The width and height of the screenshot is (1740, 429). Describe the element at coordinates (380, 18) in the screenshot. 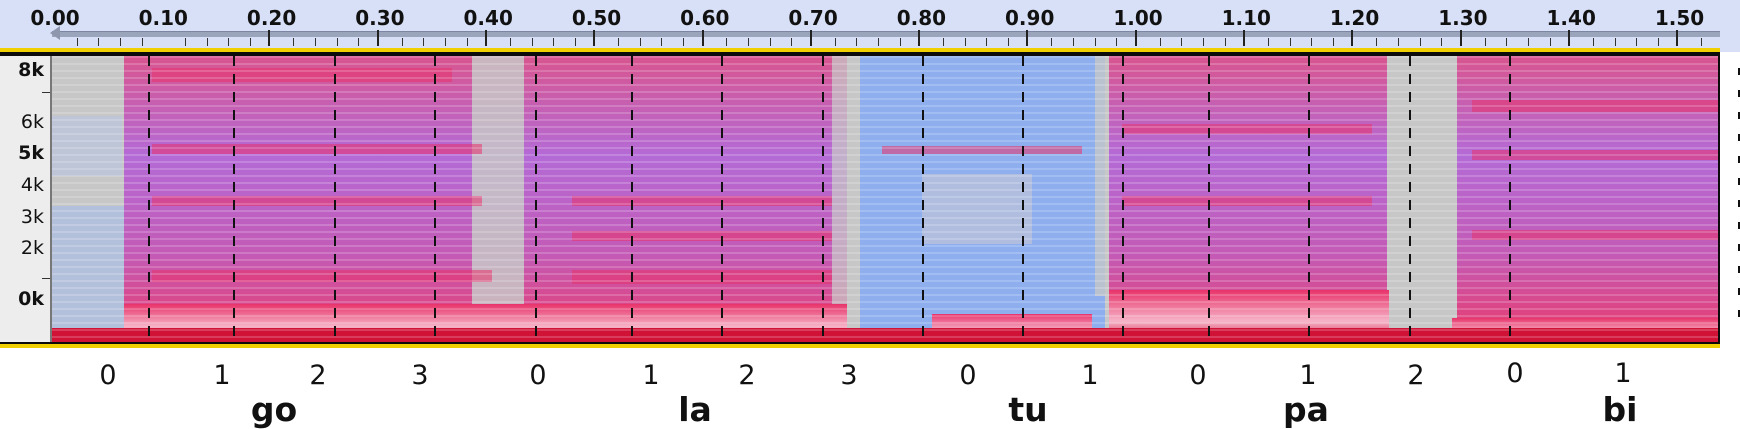

I see `ruler-tick-label: 0.30` at that location.